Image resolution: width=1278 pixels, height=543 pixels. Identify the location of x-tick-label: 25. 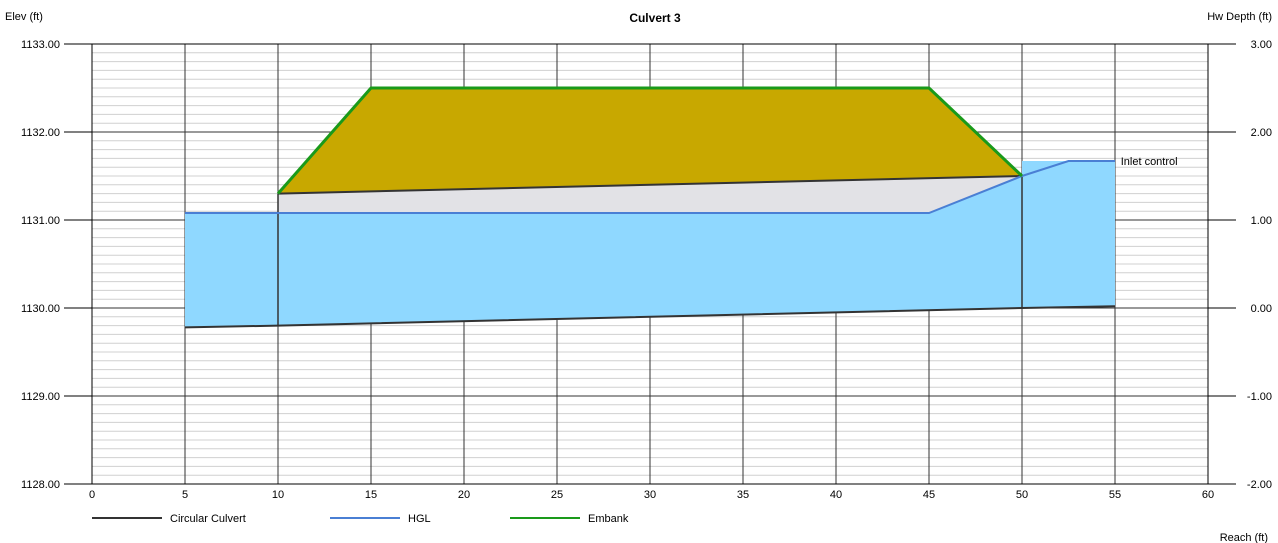
(557, 495).